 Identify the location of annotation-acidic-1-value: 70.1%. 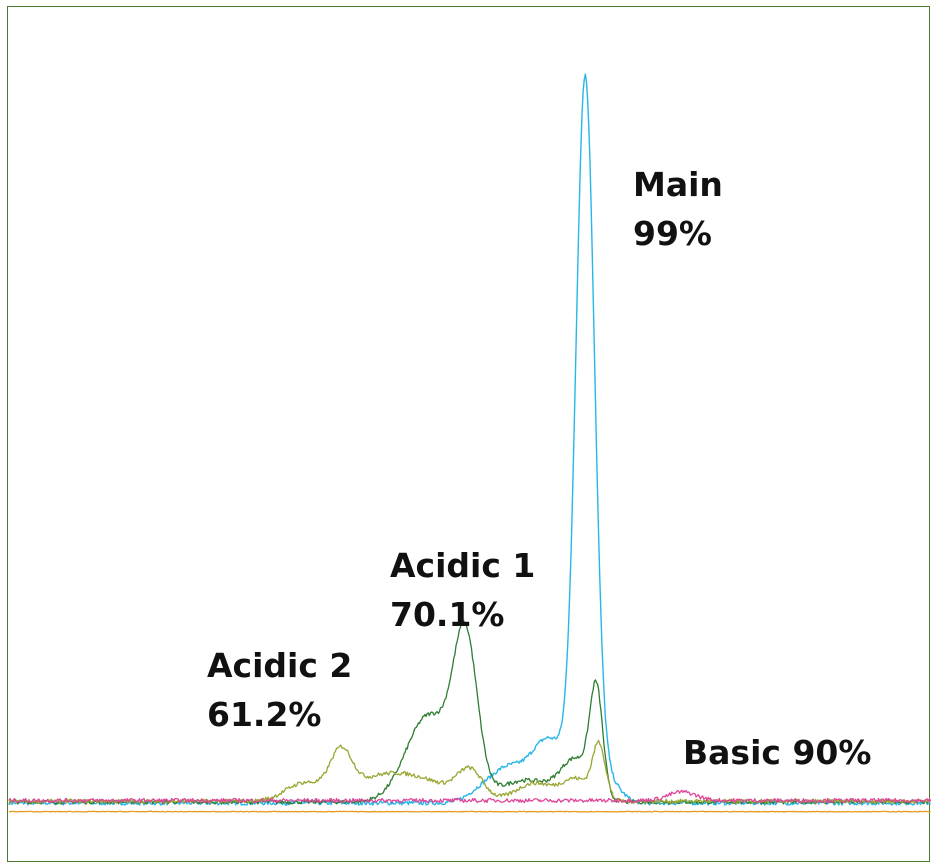
(447, 614).